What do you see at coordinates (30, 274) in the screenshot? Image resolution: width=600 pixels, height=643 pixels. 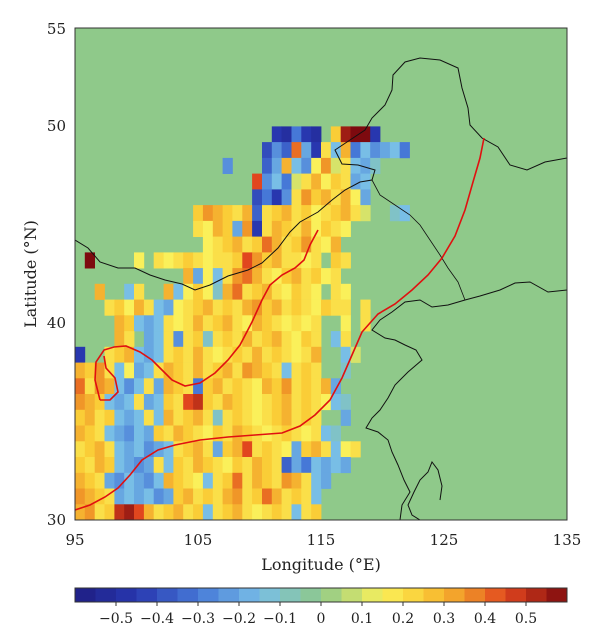 I see `y-axis-title: Latitude (°N)` at bounding box center [30, 274].